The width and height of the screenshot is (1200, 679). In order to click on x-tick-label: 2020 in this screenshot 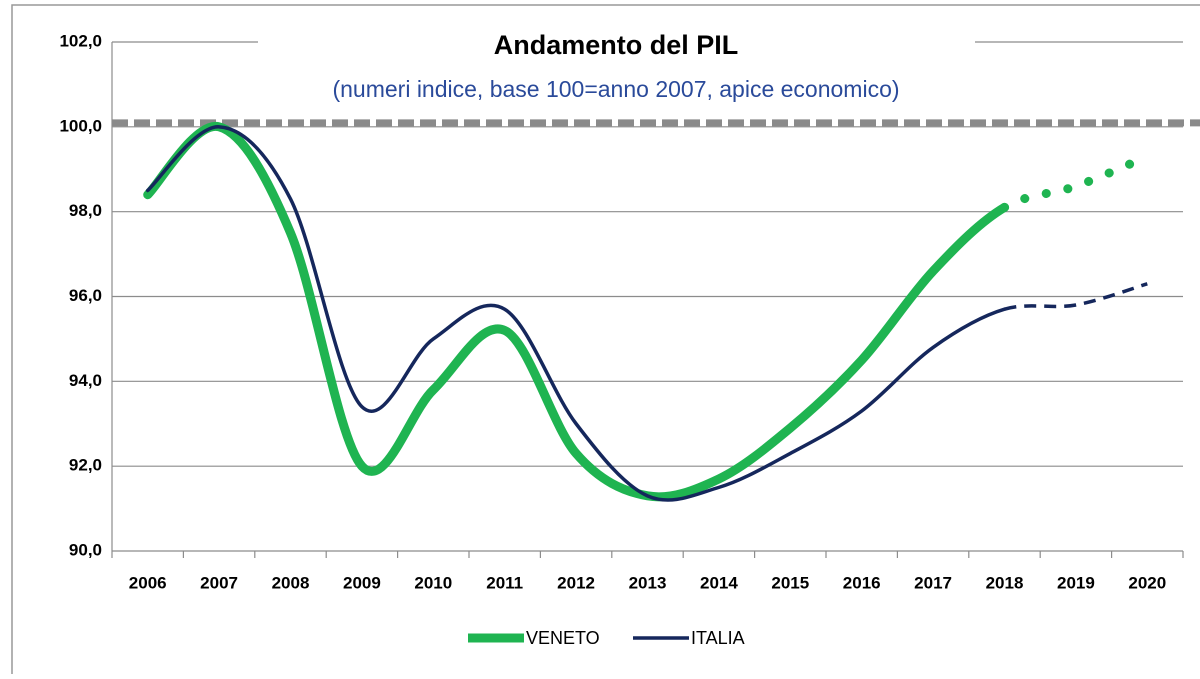, I will do `click(1147, 582)`.